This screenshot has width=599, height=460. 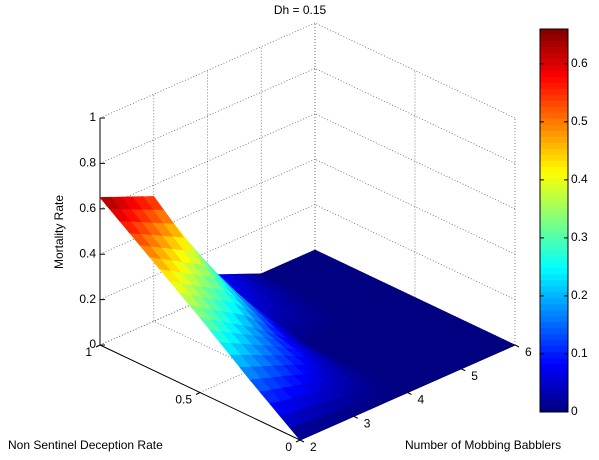 What do you see at coordinates (59, 232) in the screenshot?
I see `z-axis-label: Mortality Rate` at bounding box center [59, 232].